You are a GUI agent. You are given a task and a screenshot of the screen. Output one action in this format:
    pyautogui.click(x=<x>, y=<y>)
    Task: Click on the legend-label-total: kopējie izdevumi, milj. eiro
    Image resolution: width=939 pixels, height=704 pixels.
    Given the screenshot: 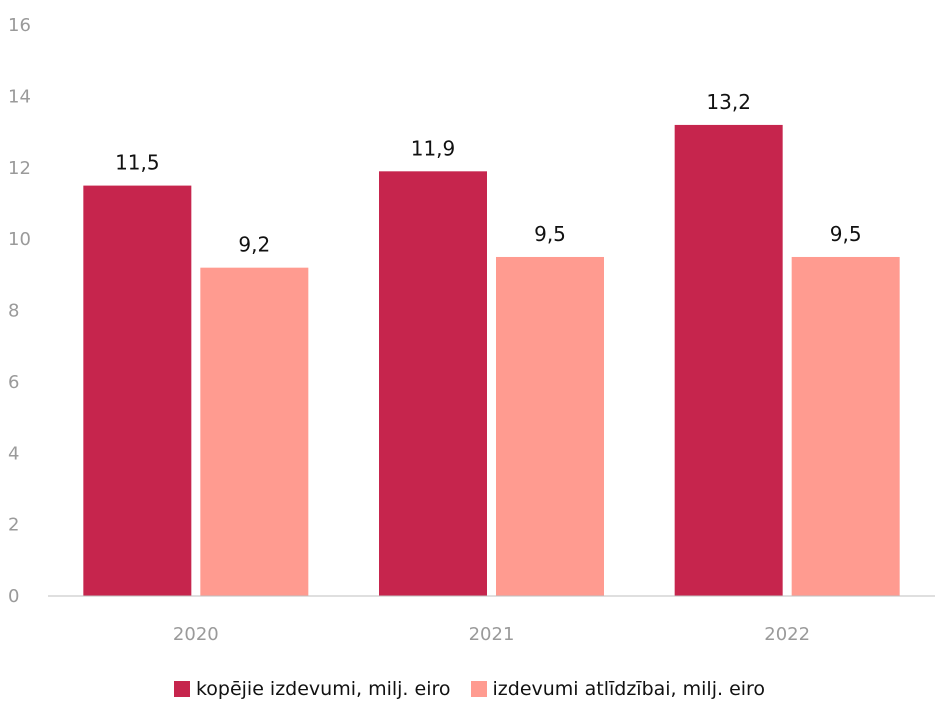 What is the action you would take?
    pyautogui.click(x=323, y=689)
    